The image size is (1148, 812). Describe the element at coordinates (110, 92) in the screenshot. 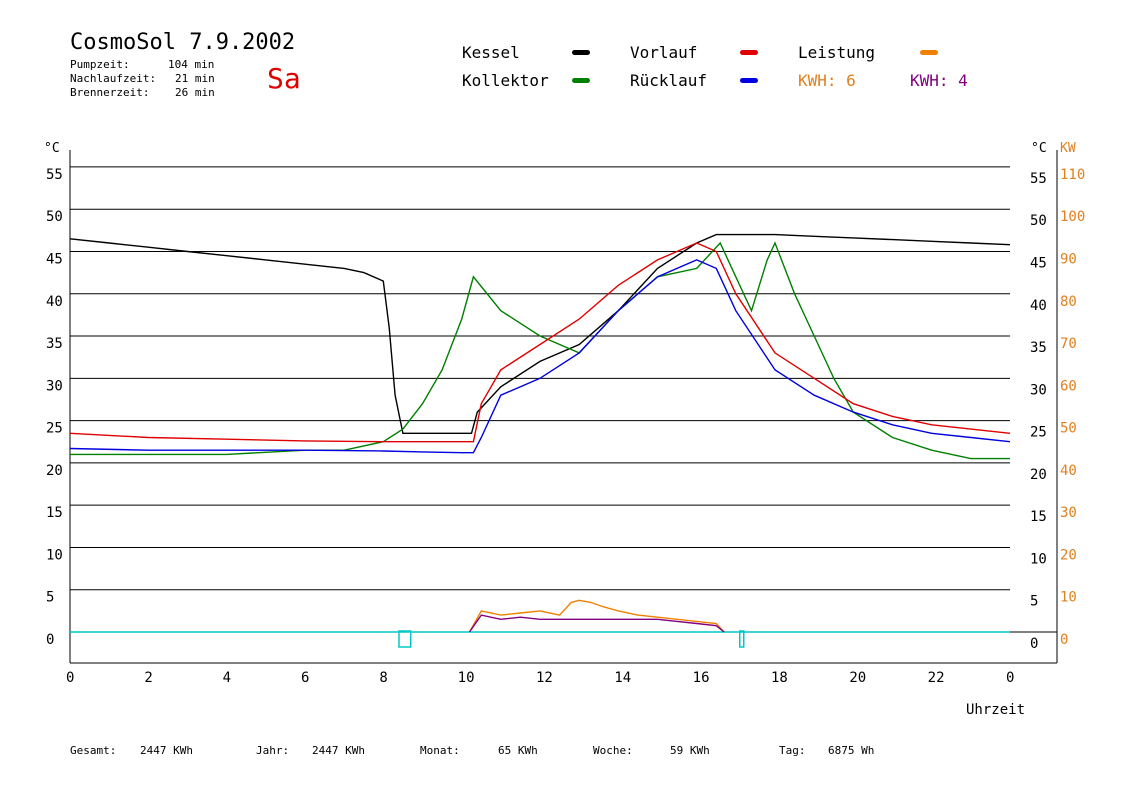

I see `brennerzeit-label: Brennerzeit:` at that location.